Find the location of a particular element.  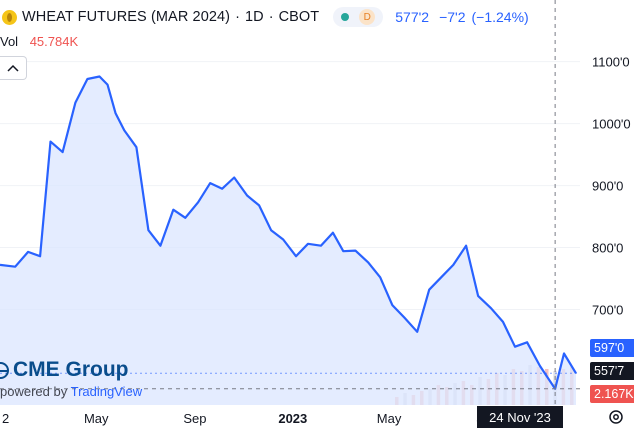

logo-powered-by: powered by is located at coordinates (34, 391).